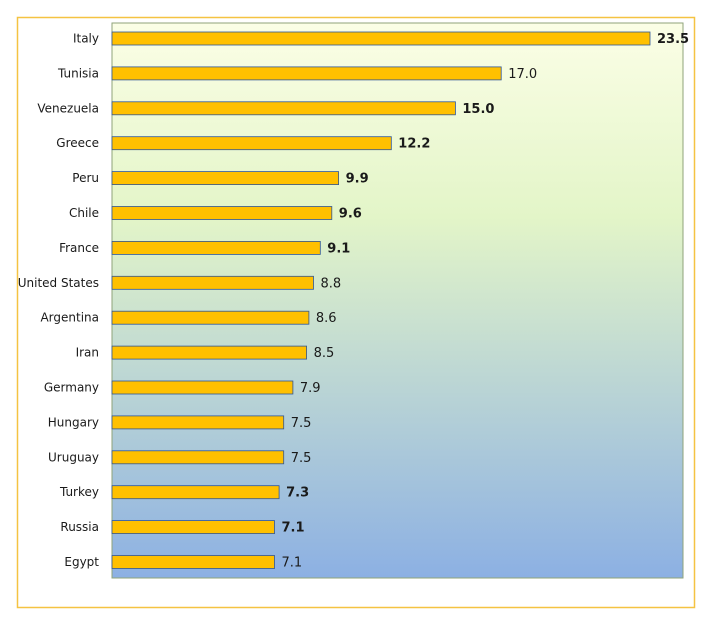  I want to click on bar-germany, so click(202, 387).